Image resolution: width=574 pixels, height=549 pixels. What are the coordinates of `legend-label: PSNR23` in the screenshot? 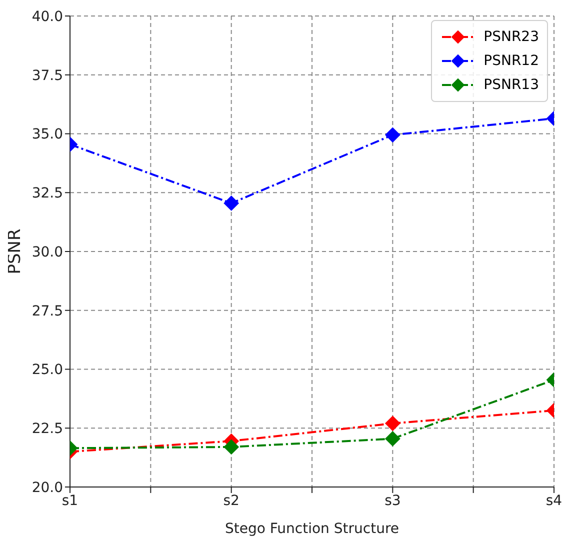 It's located at (511, 37).